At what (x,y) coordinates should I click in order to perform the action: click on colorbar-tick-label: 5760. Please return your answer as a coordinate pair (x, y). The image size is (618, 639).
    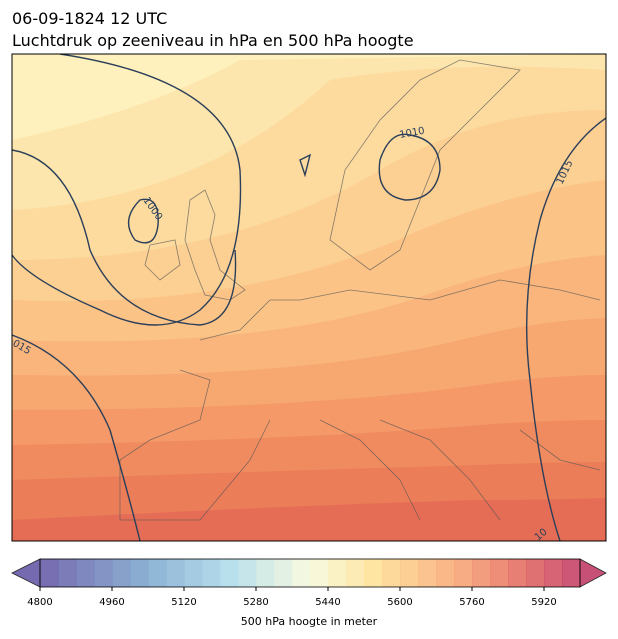
    Looking at the image, I should click on (471, 602).